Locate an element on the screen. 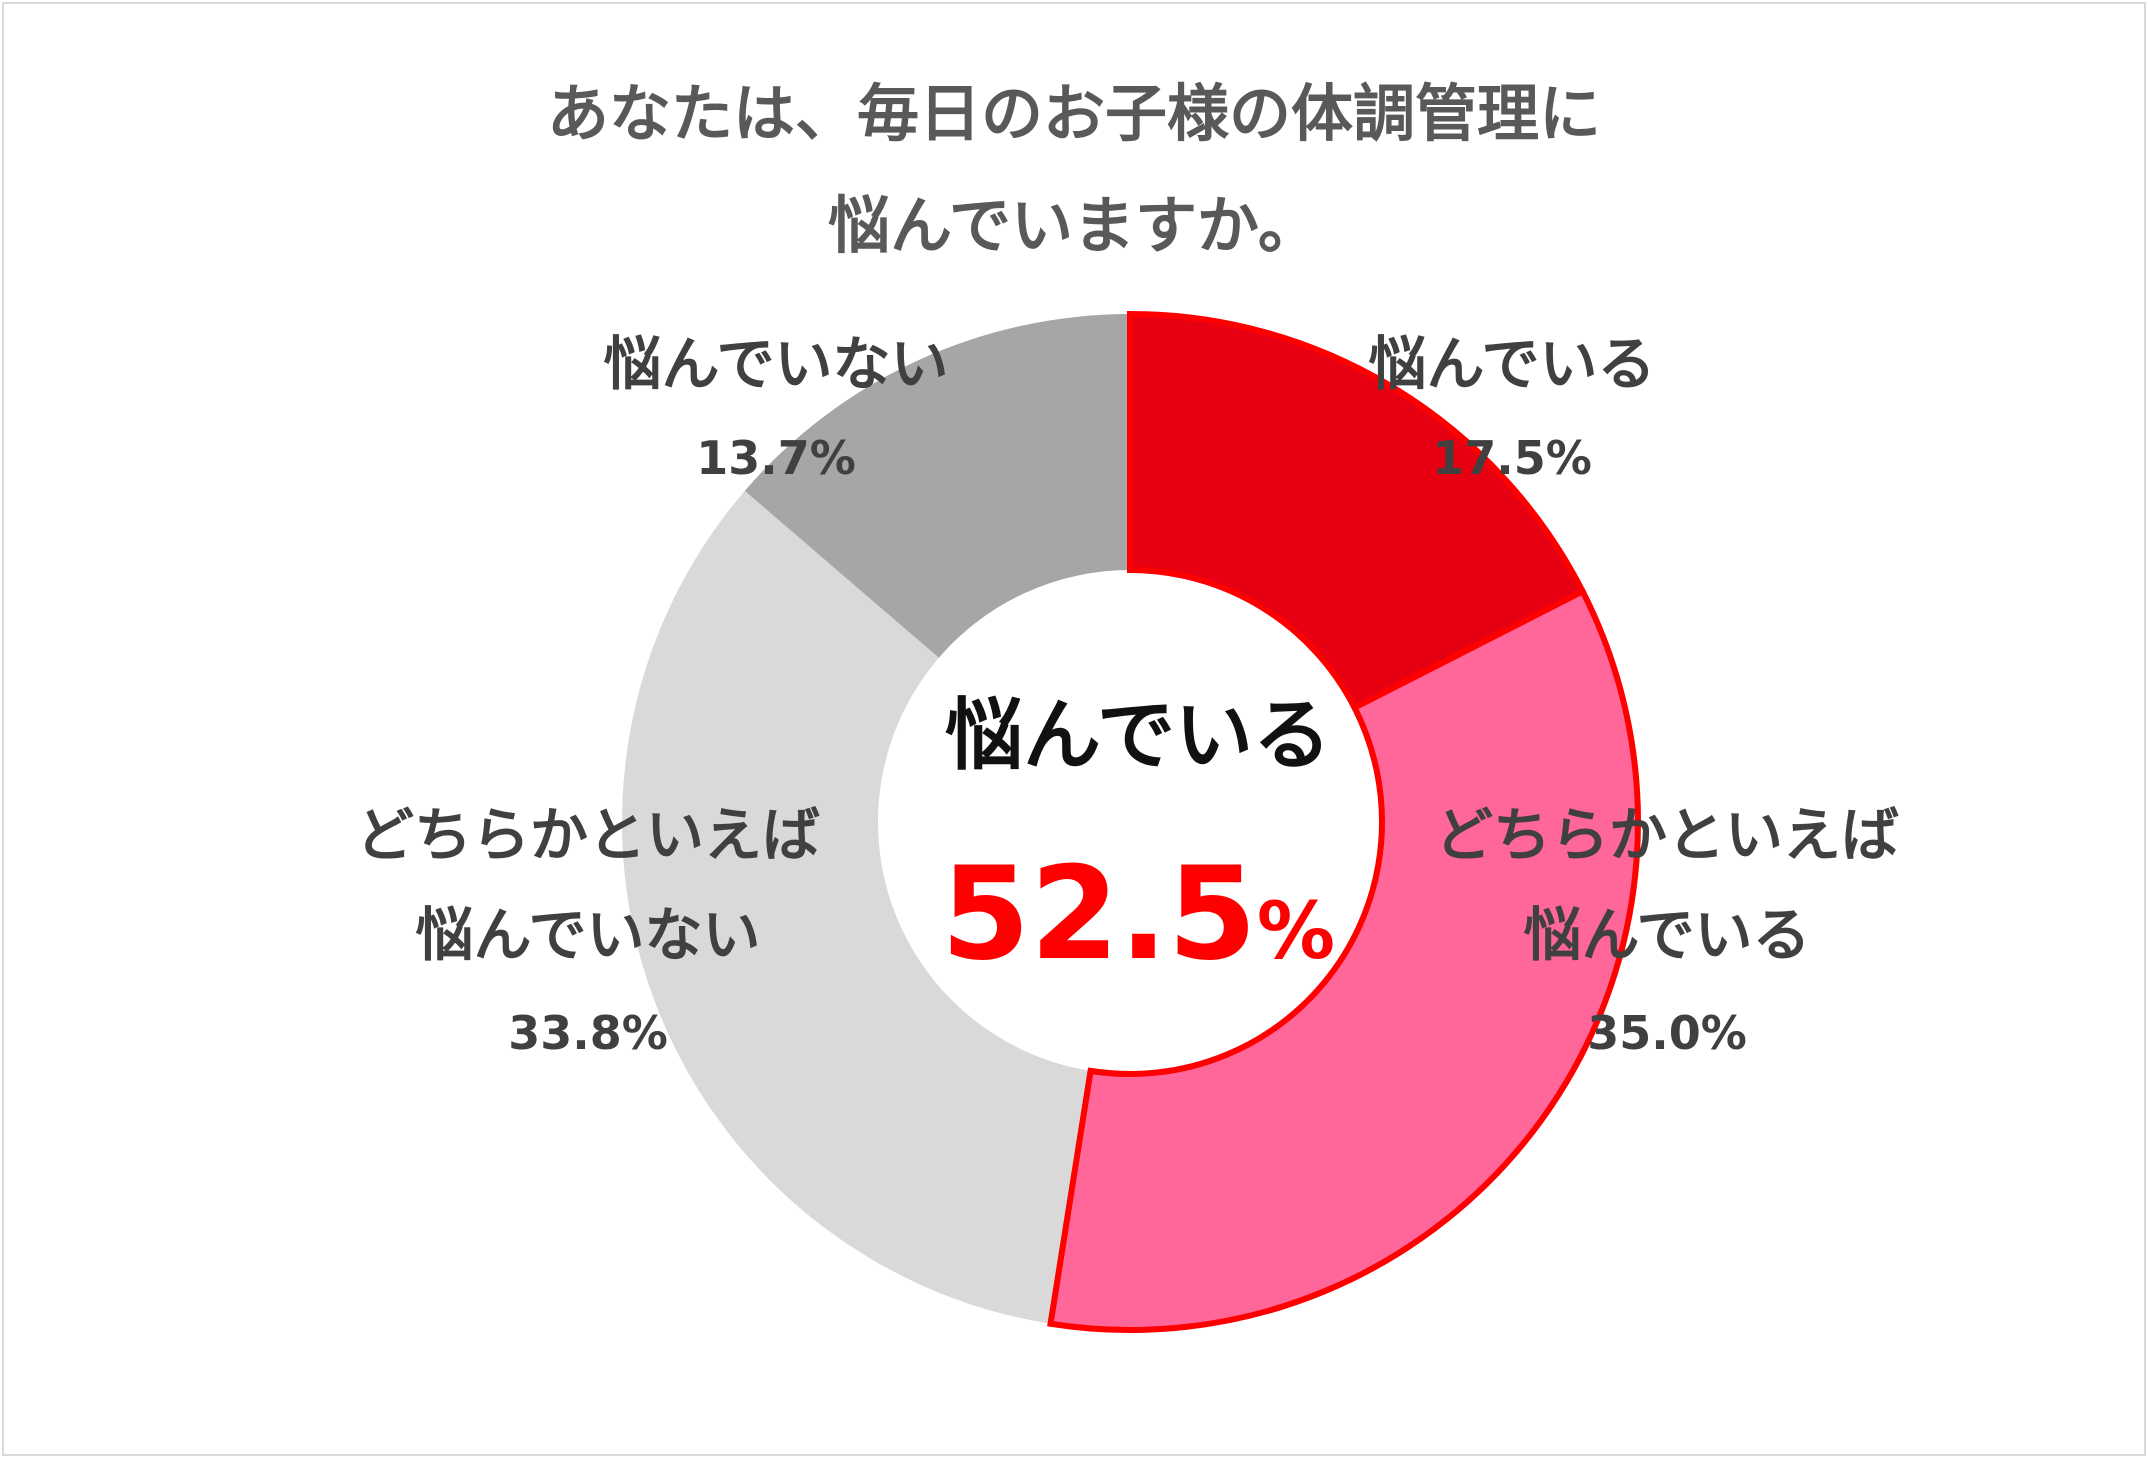 The image size is (2148, 1458). chart-title-line-1: あなたは、毎日のお子様の体調管理に is located at coordinates (1073, 113).